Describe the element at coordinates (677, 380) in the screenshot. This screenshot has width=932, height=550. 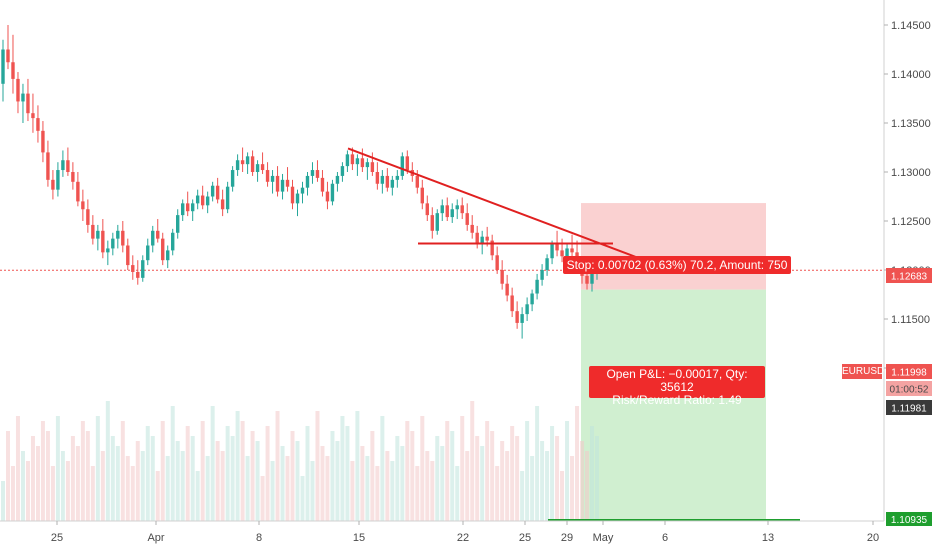
I see `pnl-text: Open P&L: −0.00017, Qty: 35612` at that location.